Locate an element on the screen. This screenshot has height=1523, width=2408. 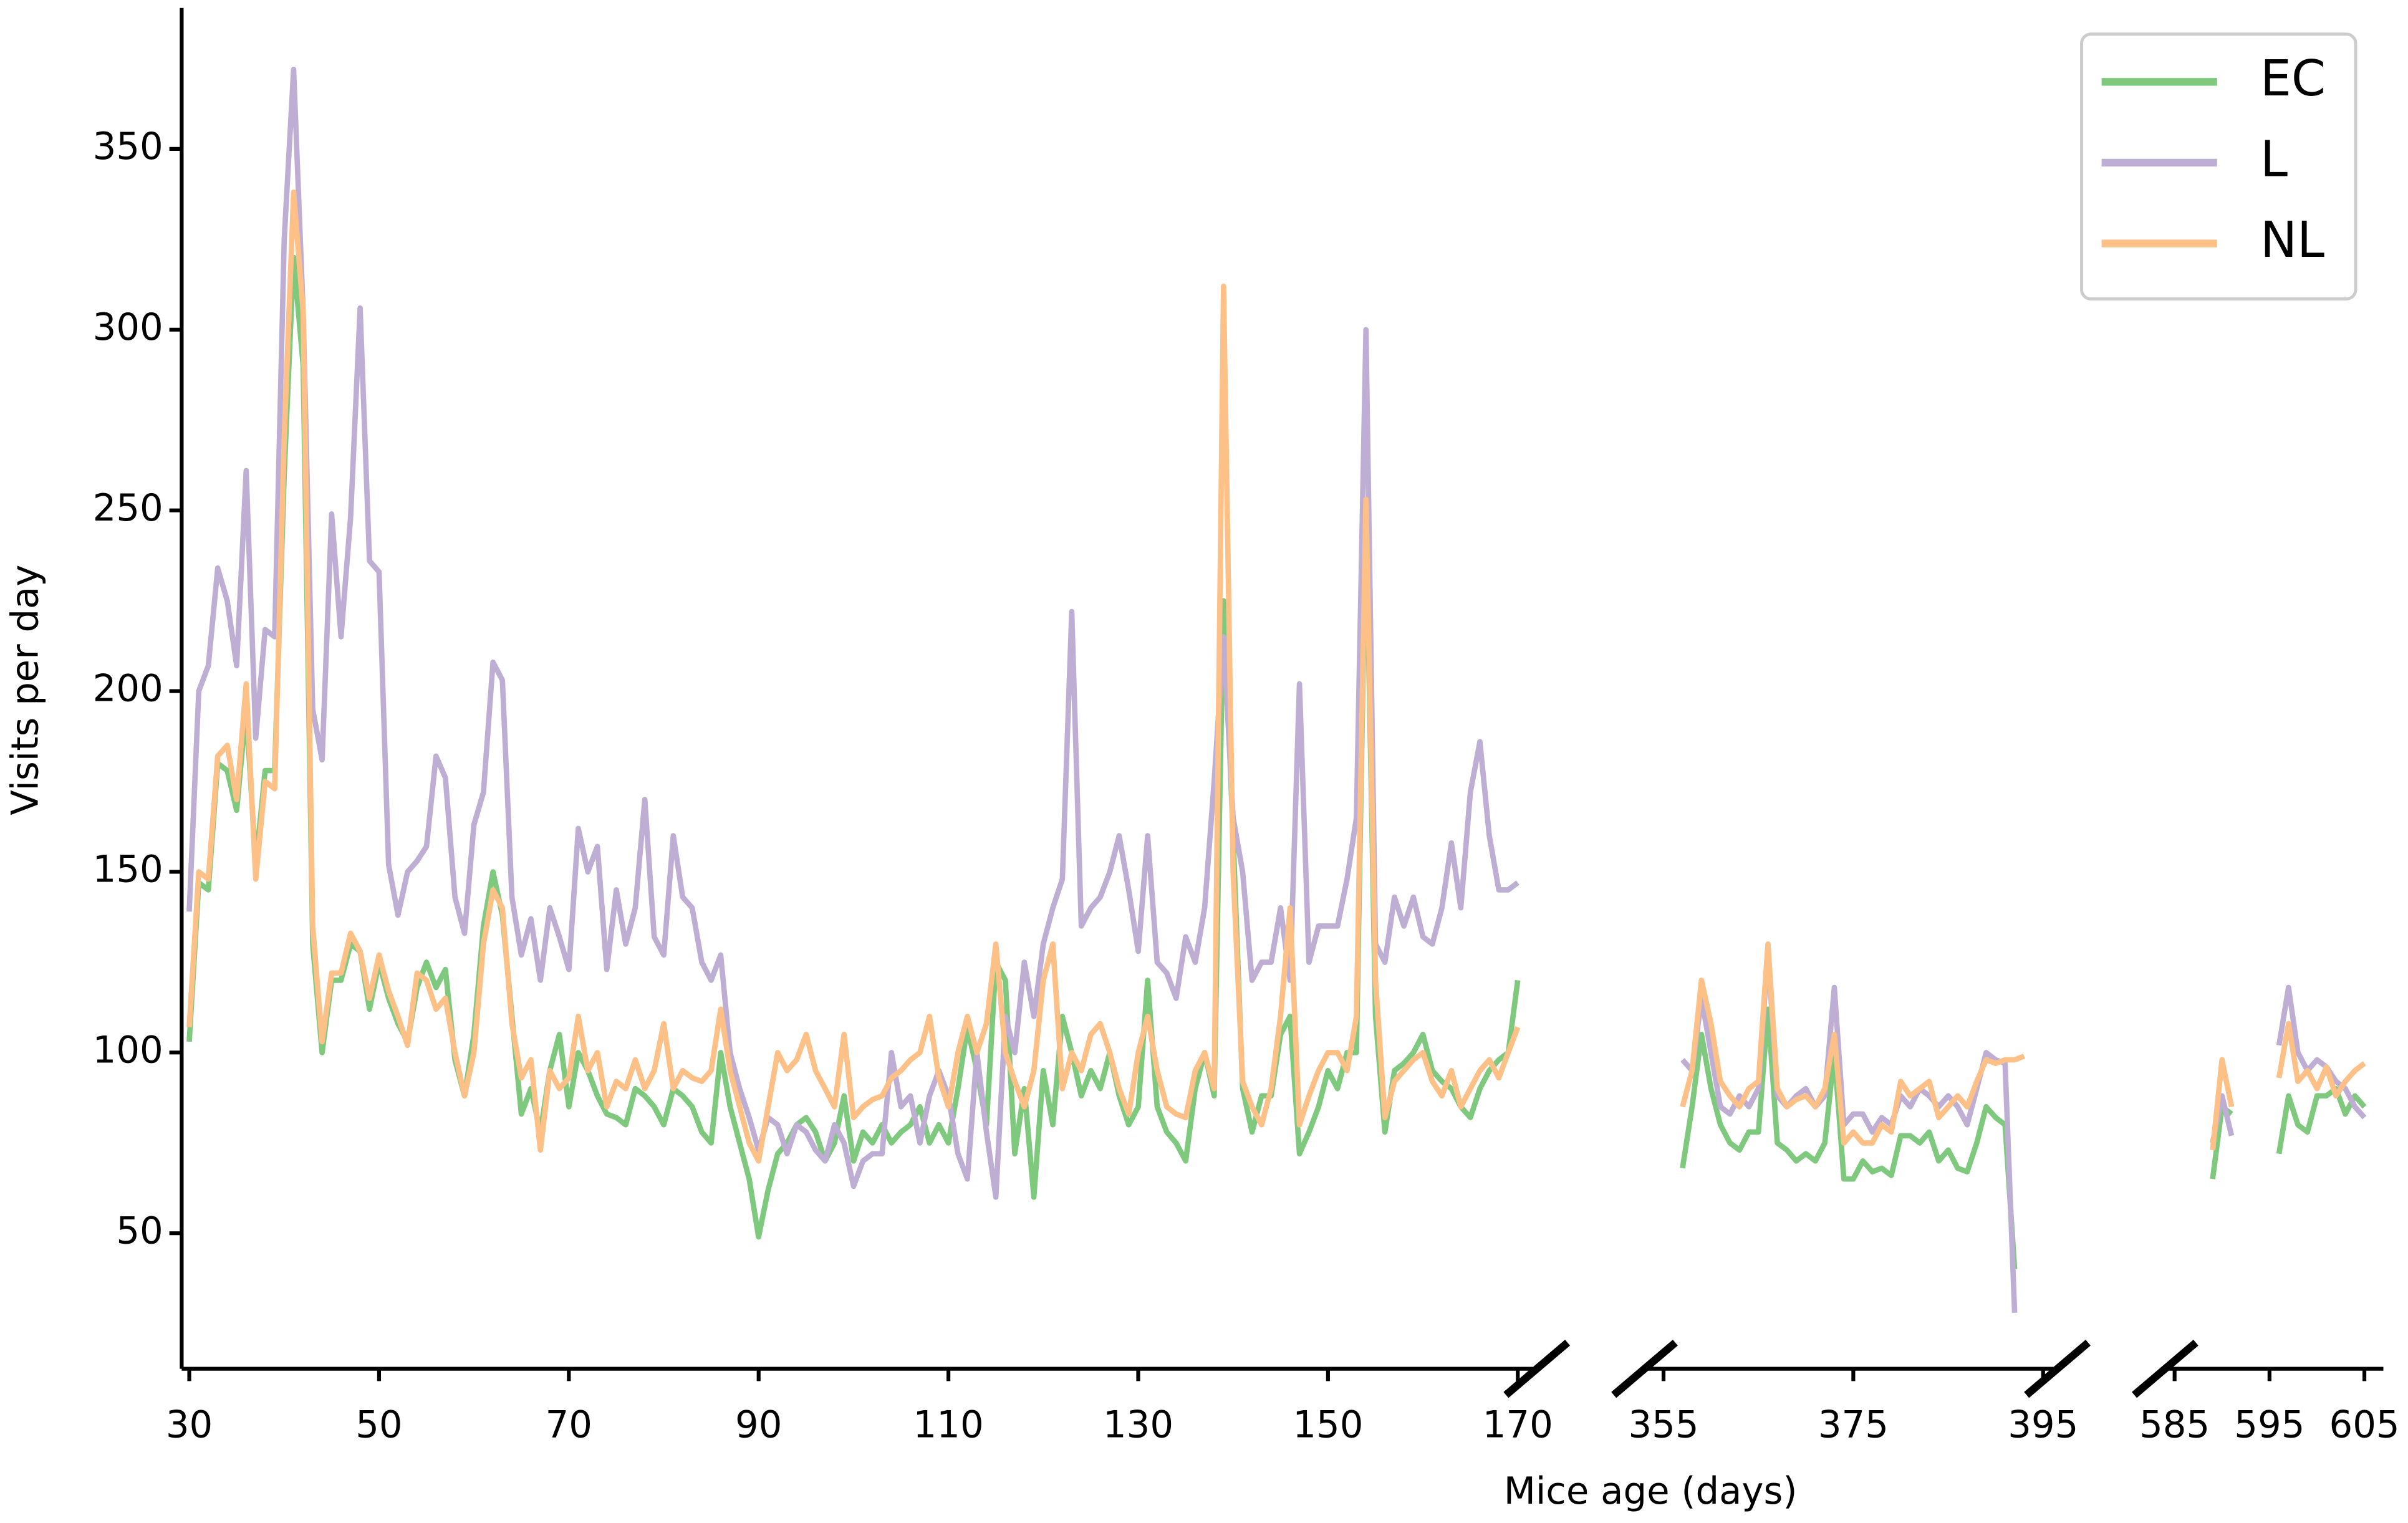
legend-label: L is located at coordinates (2274, 159).